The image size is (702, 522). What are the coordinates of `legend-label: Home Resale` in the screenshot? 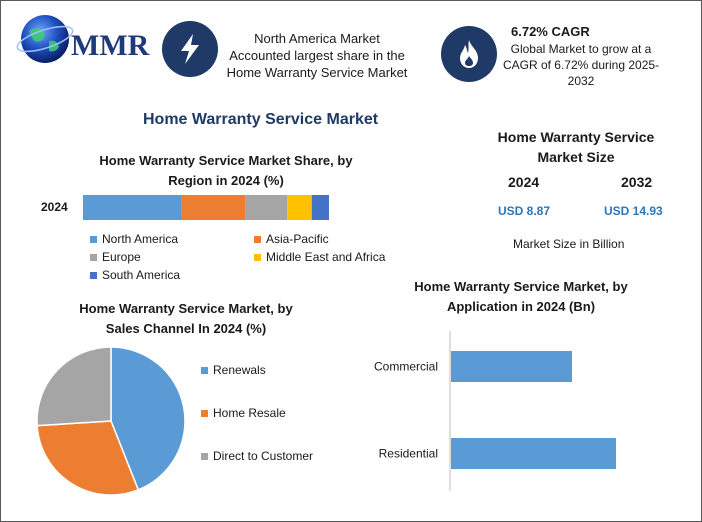 It's located at (249, 413).